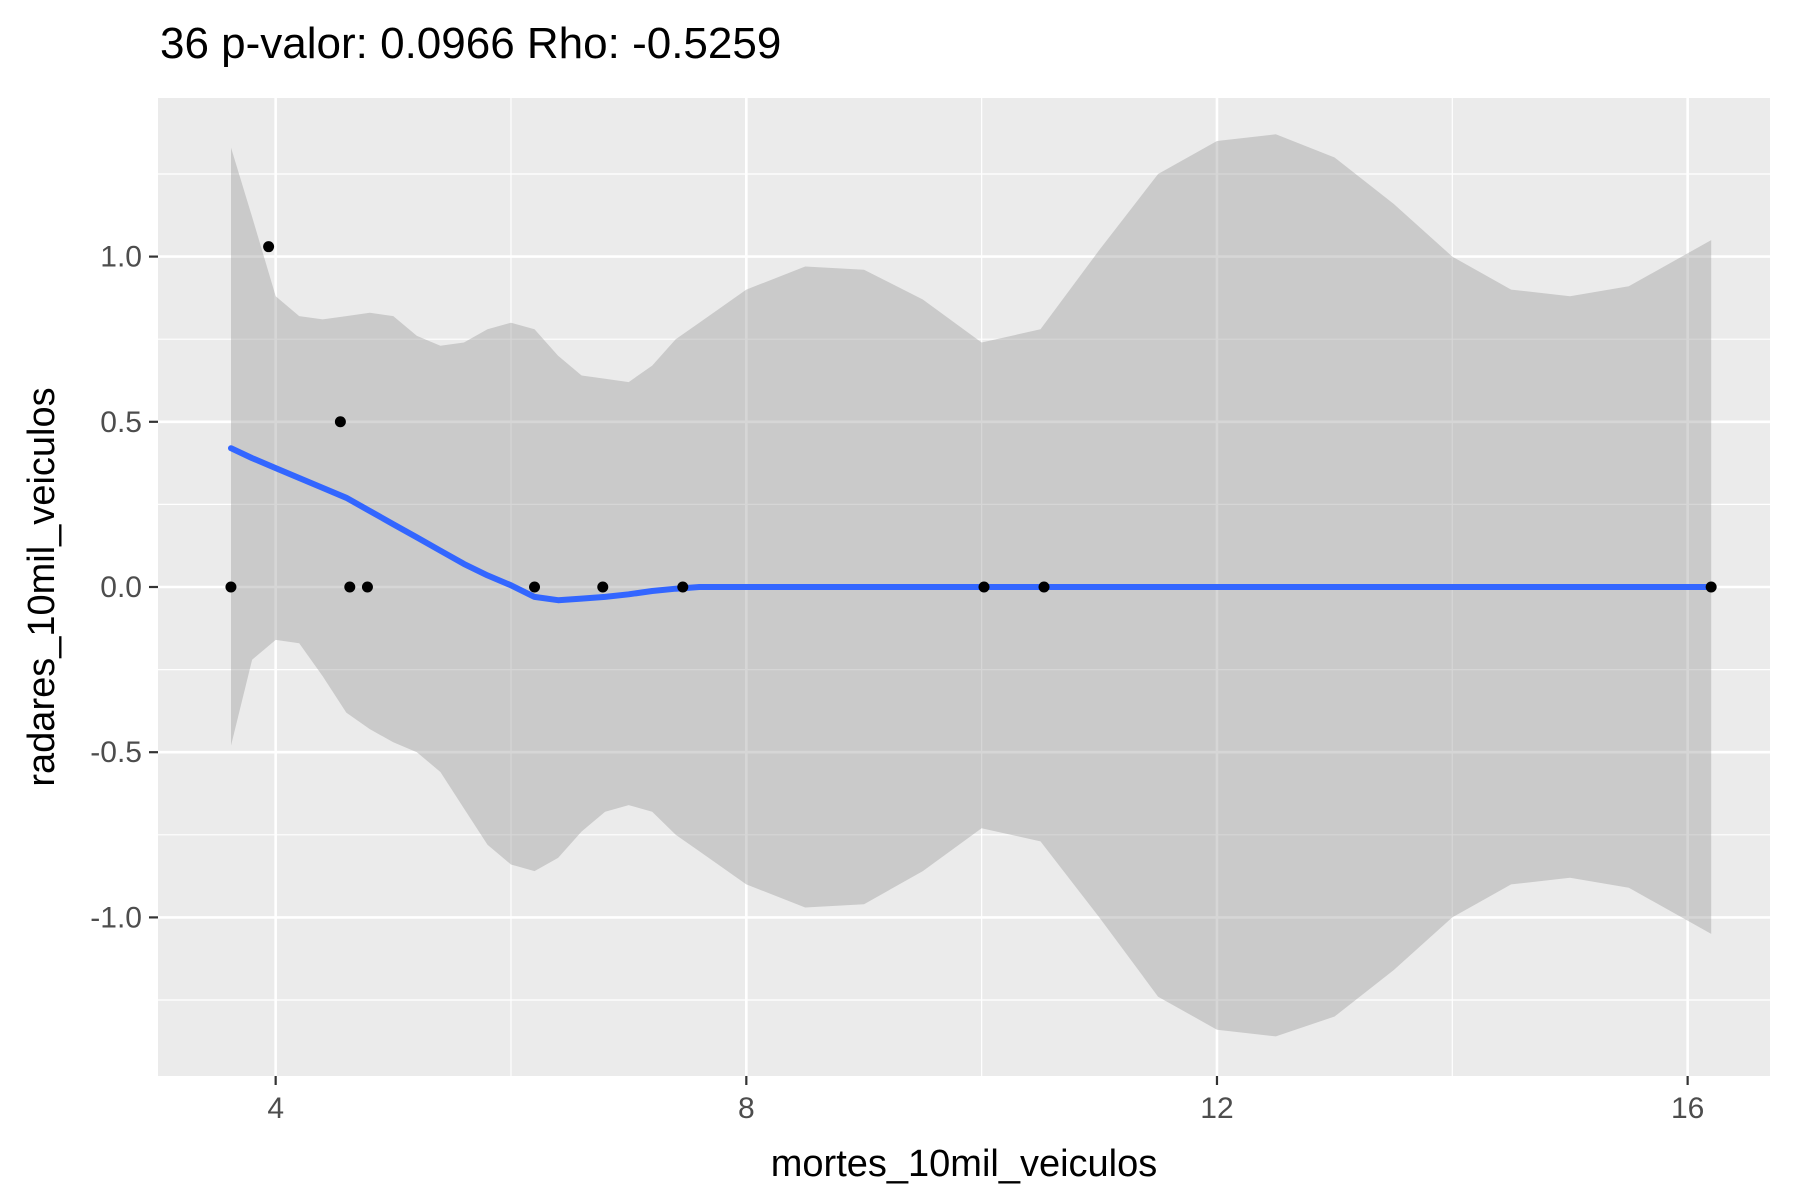 The width and height of the screenshot is (1800, 1200). Describe the element at coordinates (964, 1164) in the screenshot. I see `x-axis-title: mortes_10mil_veiculos` at that location.